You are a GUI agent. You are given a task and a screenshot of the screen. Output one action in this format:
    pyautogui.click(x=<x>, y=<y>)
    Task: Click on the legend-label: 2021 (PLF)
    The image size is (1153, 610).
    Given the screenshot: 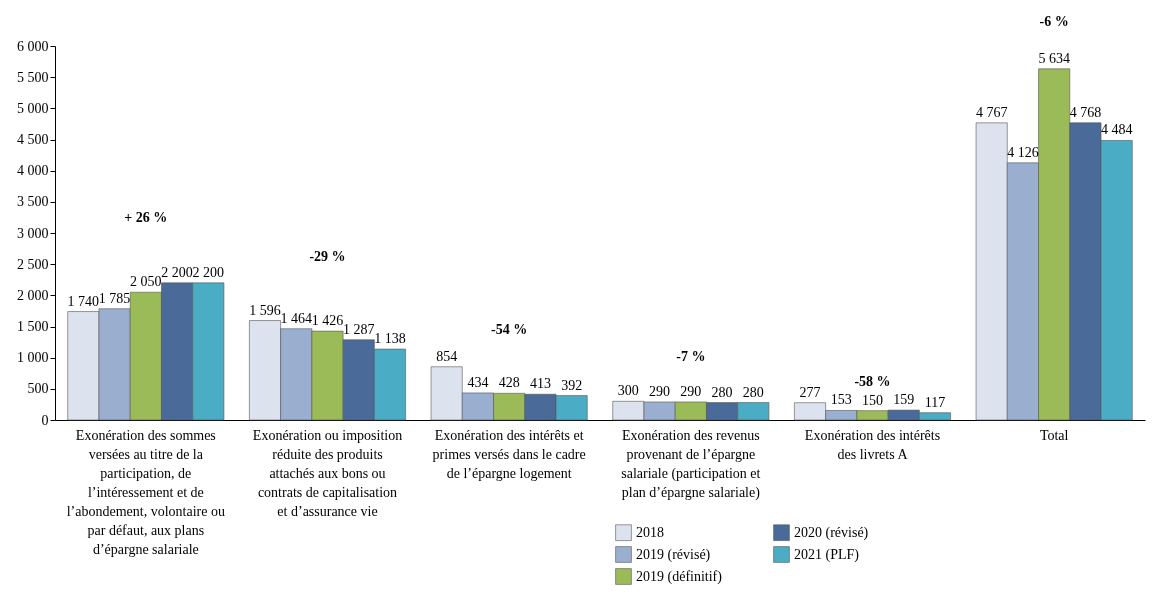 What is the action you would take?
    pyautogui.click(x=827, y=554)
    